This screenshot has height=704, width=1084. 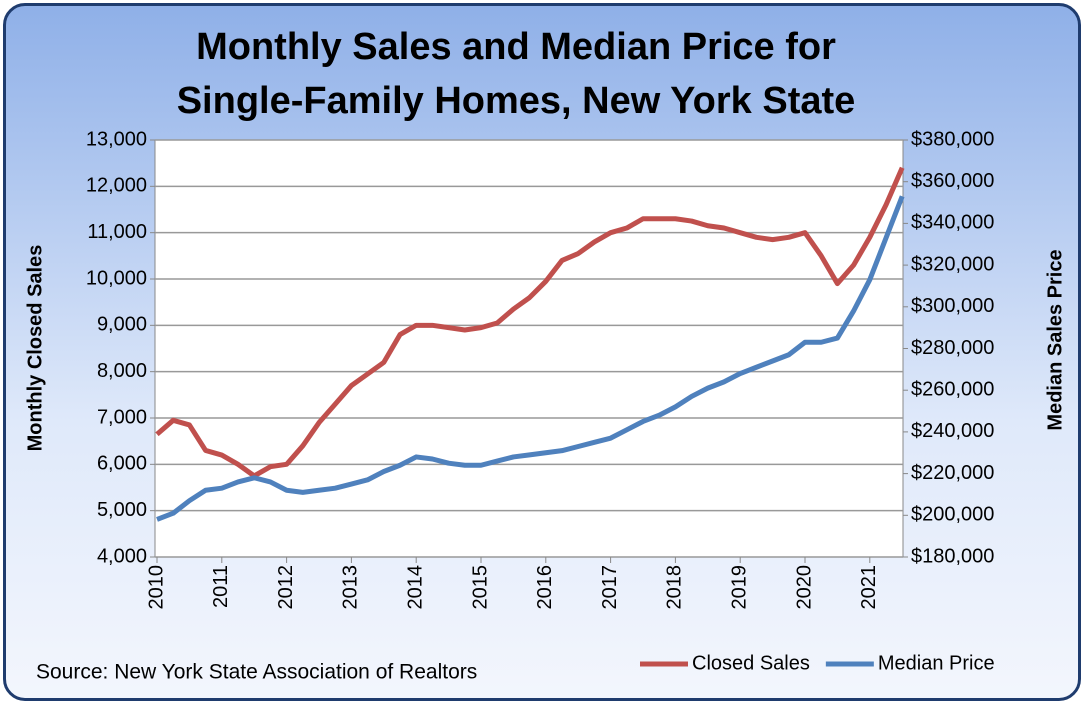 What do you see at coordinates (610, 587) in the screenshot?
I see `x-tick-label: 2017` at bounding box center [610, 587].